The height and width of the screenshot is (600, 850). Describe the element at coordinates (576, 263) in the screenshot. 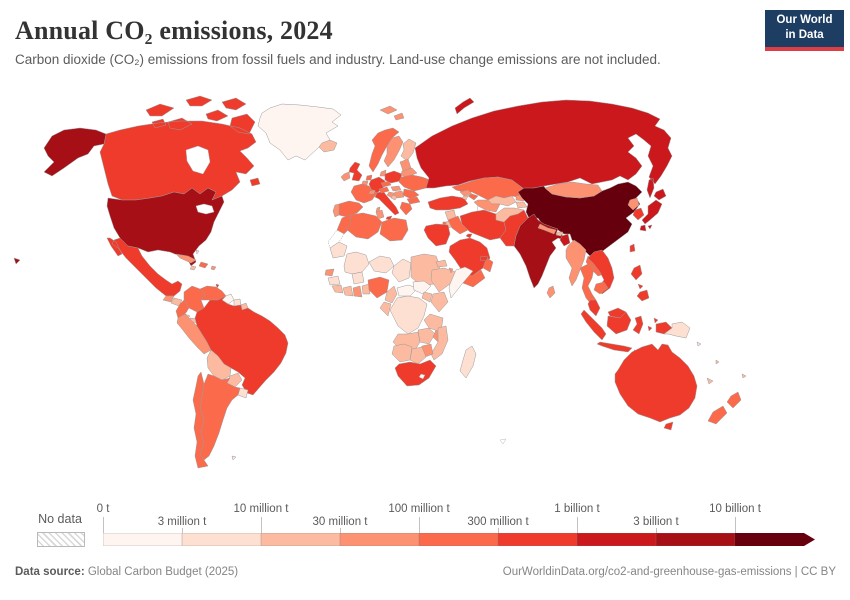

I see `country-myanmar: Myanmar` at that location.